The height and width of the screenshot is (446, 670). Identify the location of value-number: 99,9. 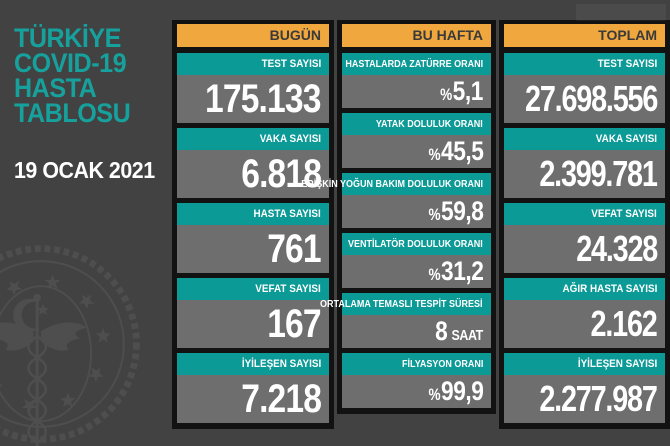
(462, 391).